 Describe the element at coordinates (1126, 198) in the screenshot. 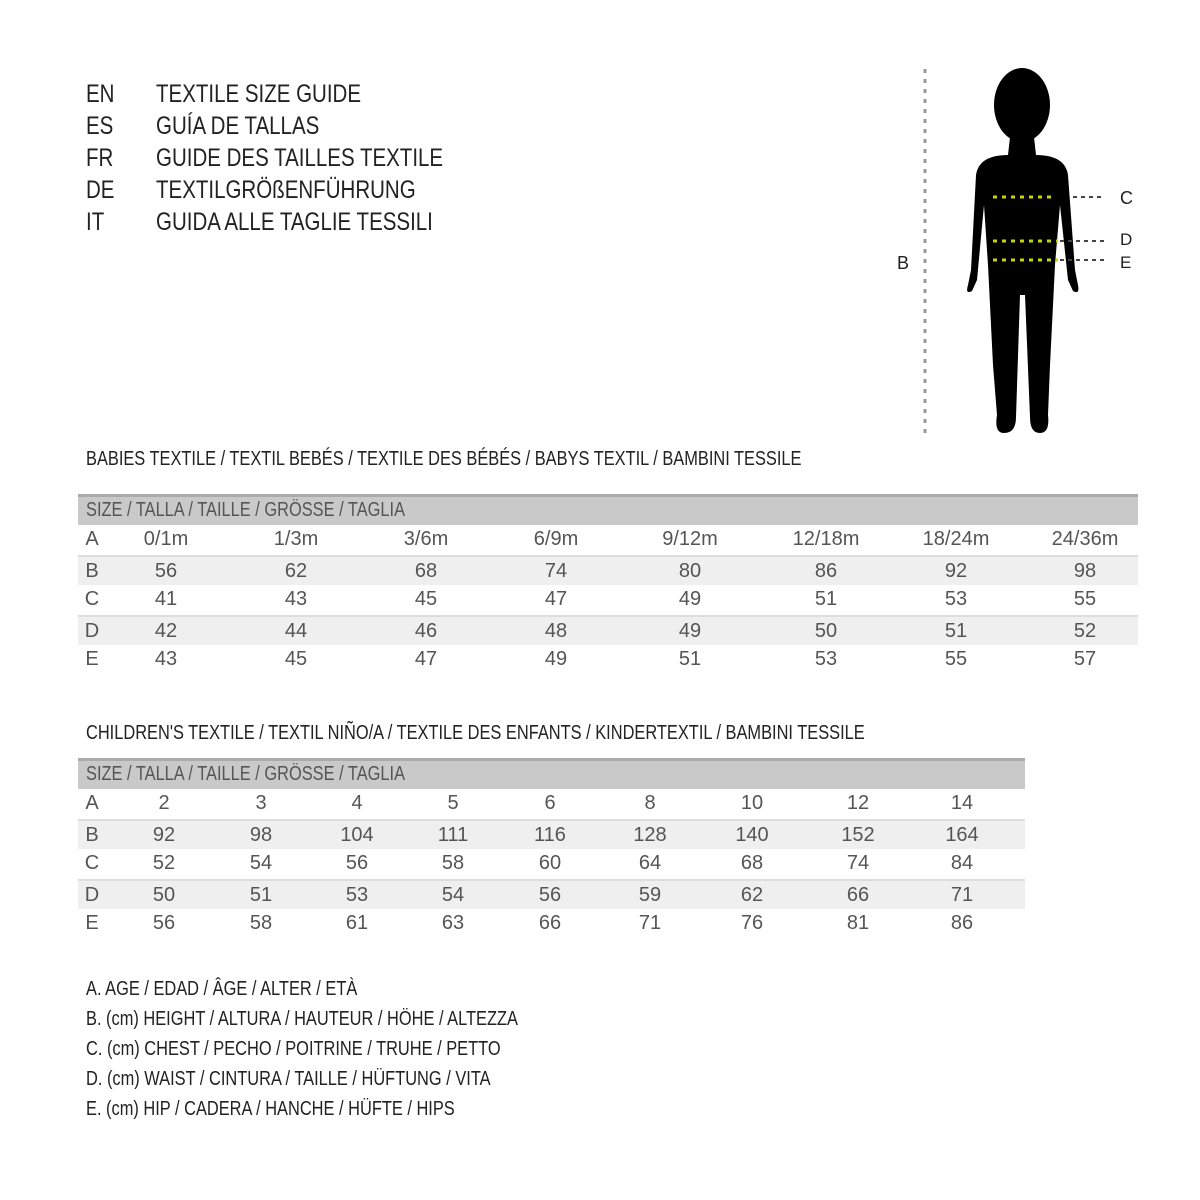

I see `label-c: C` at that location.